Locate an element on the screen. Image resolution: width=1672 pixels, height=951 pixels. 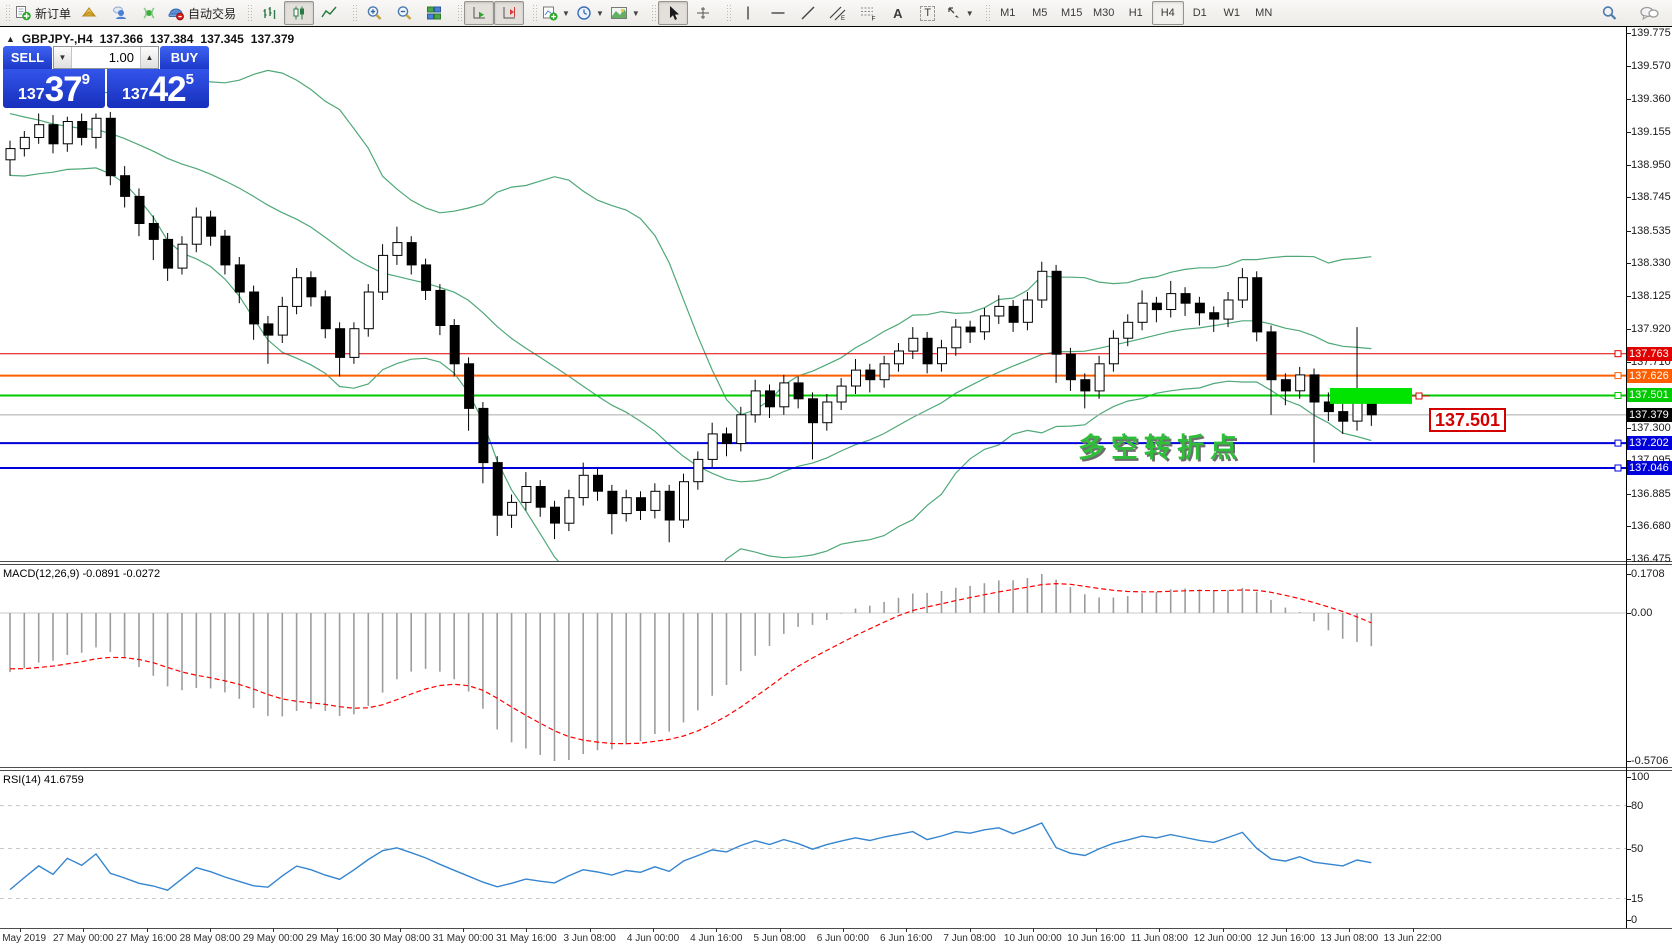
template-dropdown: ▼ is located at coordinates (625, 13).